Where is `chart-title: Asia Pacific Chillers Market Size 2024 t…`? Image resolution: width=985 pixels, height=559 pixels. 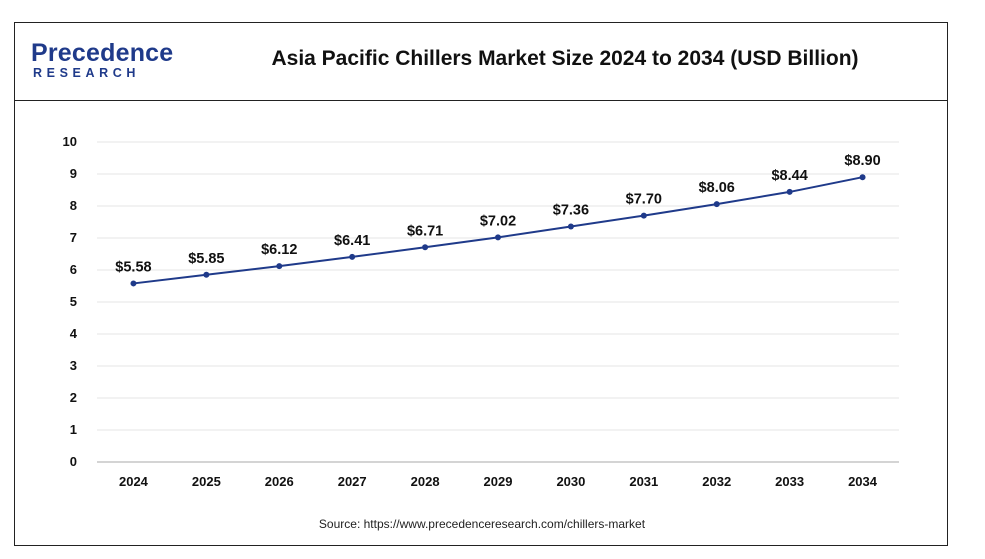
chart-title: Asia Pacific Chillers Market Size 2024 t… is located at coordinates (565, 58).